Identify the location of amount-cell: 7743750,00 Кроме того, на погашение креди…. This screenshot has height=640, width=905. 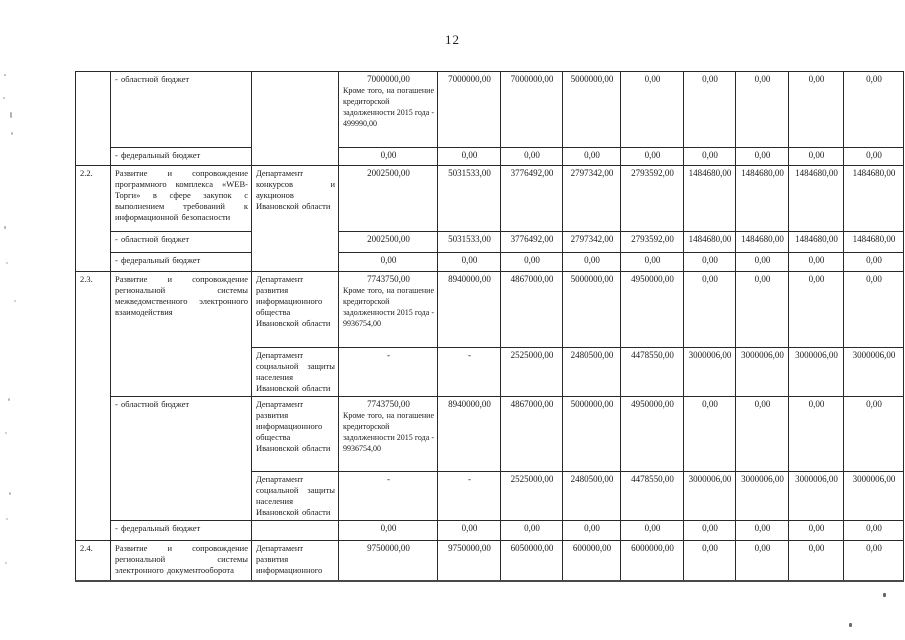
(388, 434).